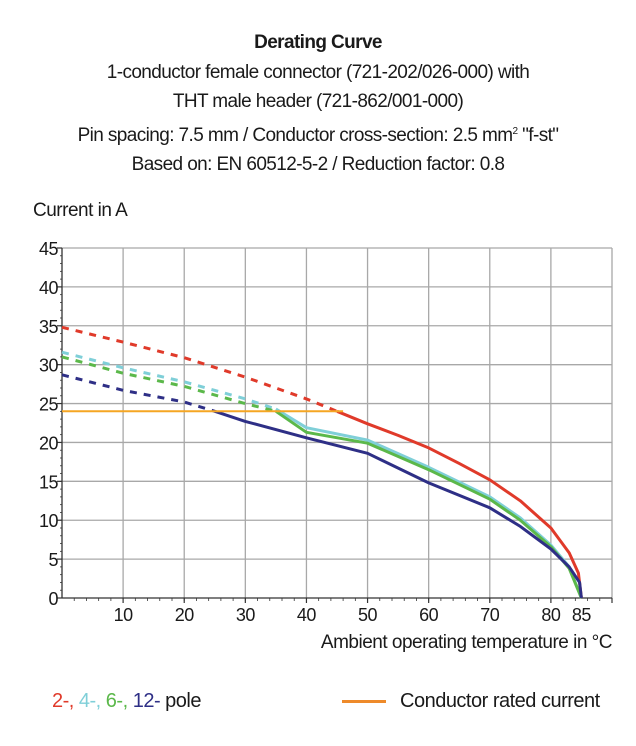  Describe the element at coordinates (466, 642) in the screenshot. I see `x-axis-label: Ambient operating temperature in °C` at that location.